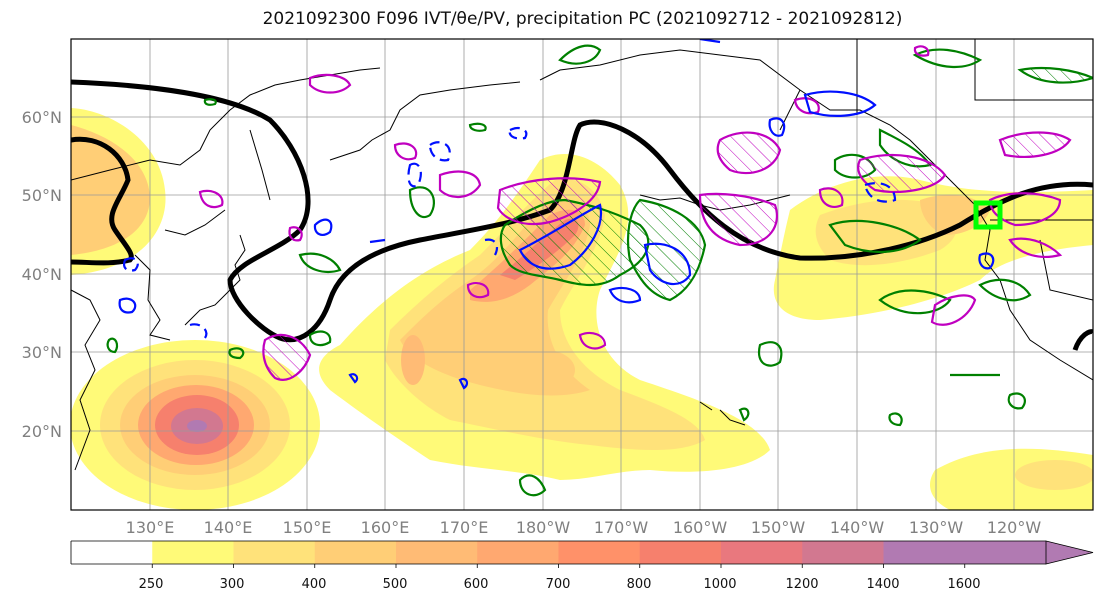 The image size is (1105, 603). I want to click on lat-label-30: 30°N, so click(42, 352).